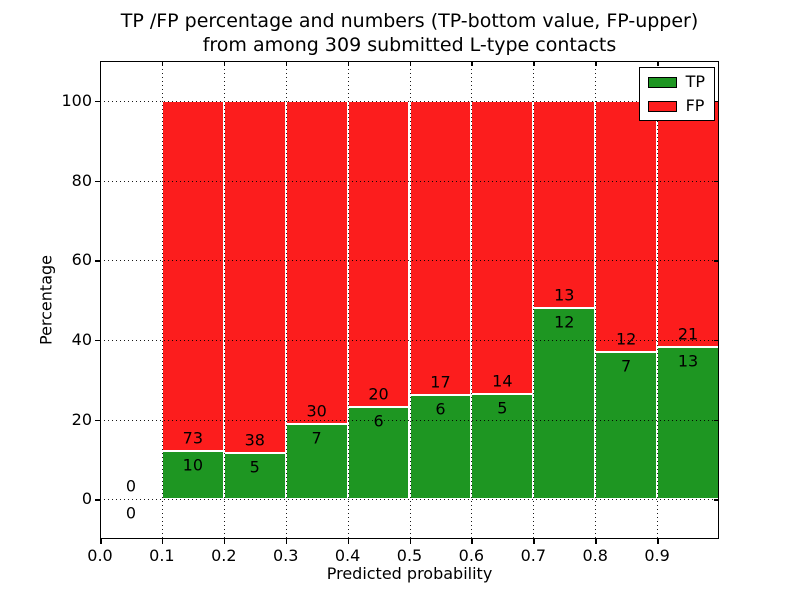 The width and height of the screenshot is (800, 600). Describe the element at coordinates (564, 295) in the screenshot. I see `fp-count-label: 13` at that location.